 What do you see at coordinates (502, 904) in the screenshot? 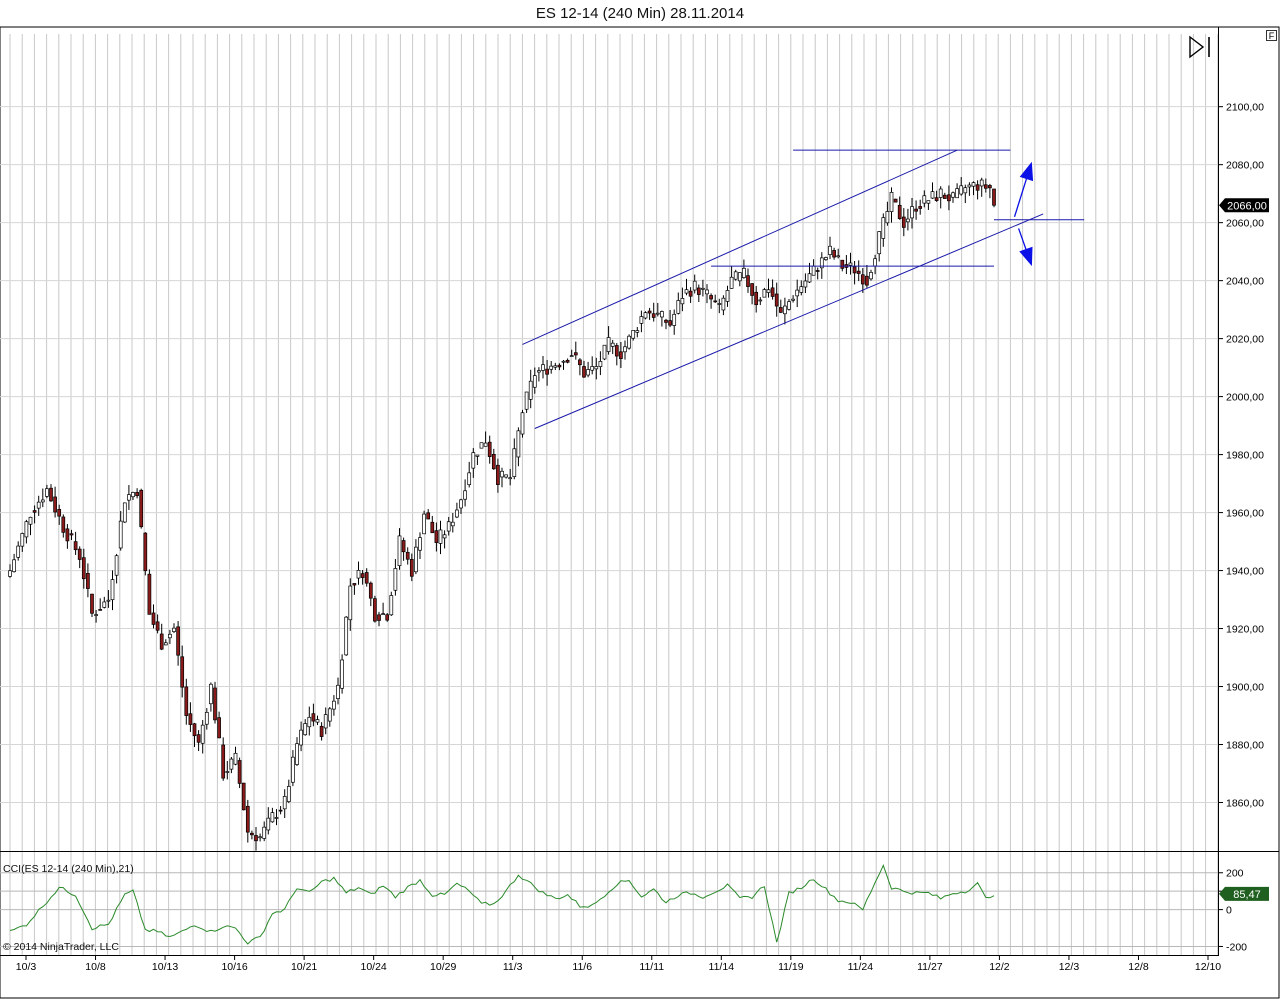
I see `cci-indicator` at bounding box center [502, 904].